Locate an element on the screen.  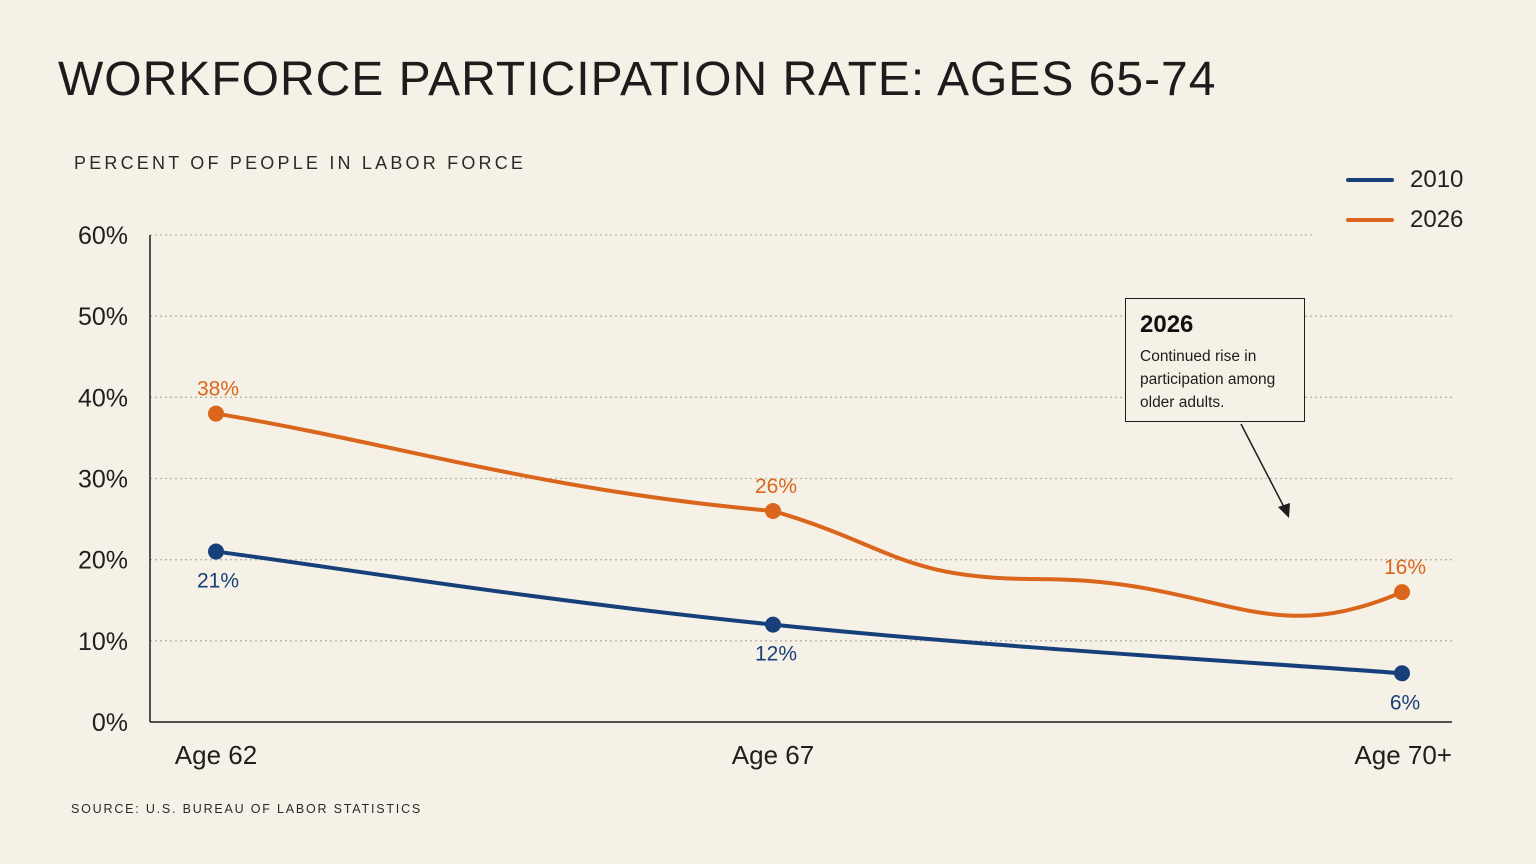
legend-label-2026: 2026 is located at coordinates (1437, 219).